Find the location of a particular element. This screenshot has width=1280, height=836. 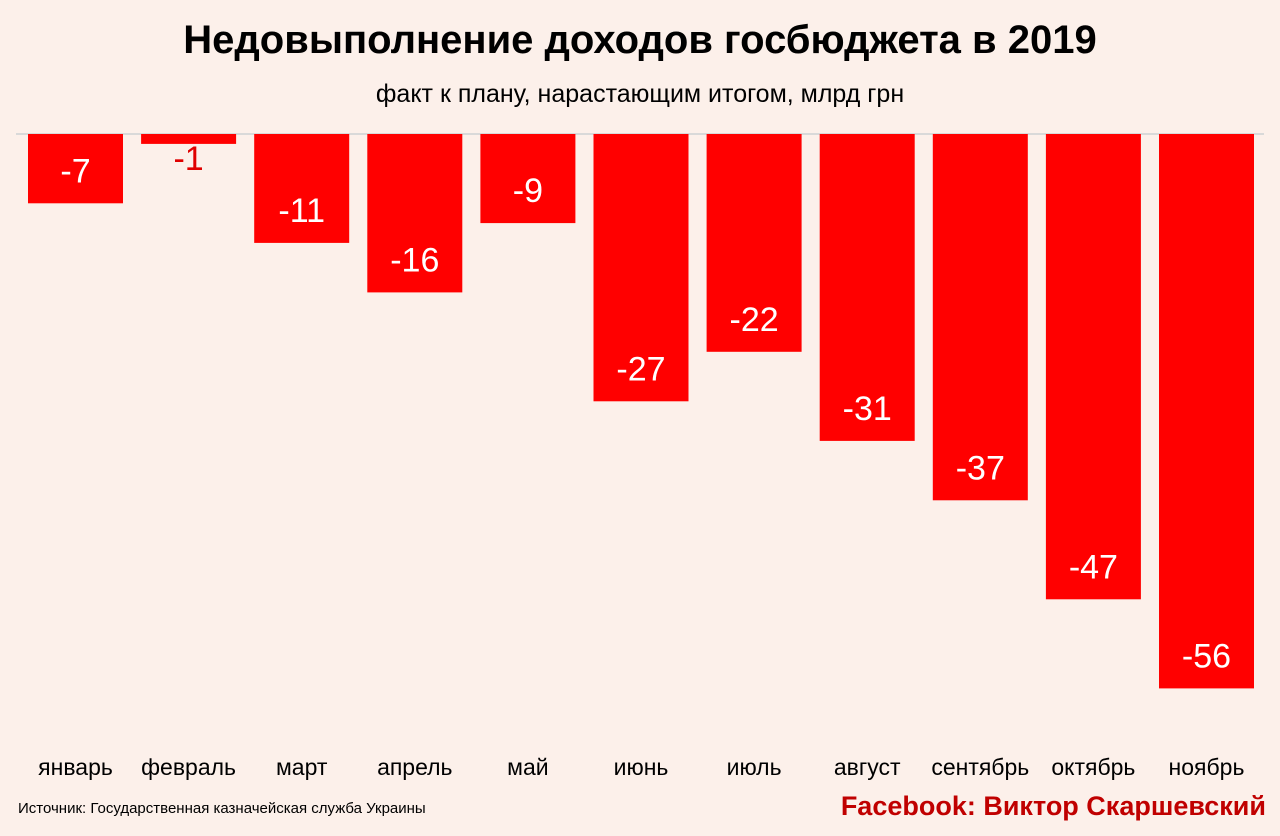

data-label-6: -22 is located at coordinates (754, 320).